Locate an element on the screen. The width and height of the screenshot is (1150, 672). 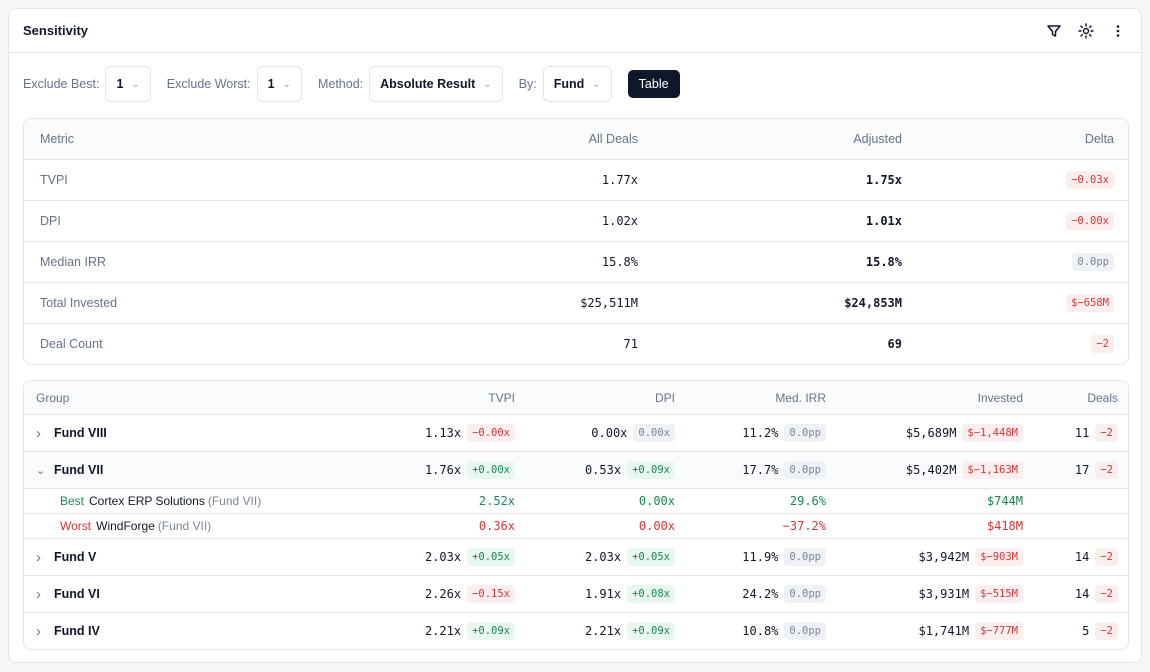
column-header-med-irr: Med. IRR is located at coordinates (800, 397).